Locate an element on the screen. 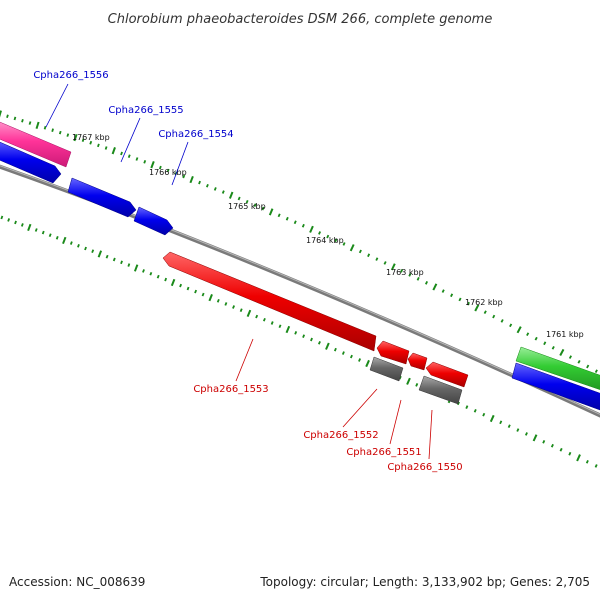 The height and width of the screenshot is (600, 600). gene-label-1556: Cpha266_1556 is located at coordinates (70, 75).